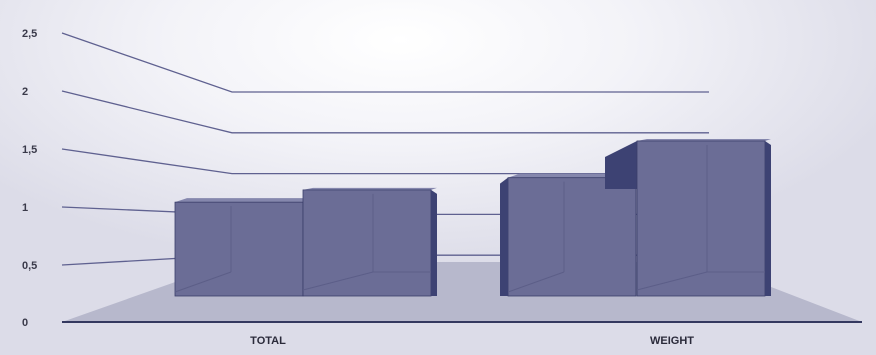  I want to click on y-tick-label: 1, so click(25, 208).